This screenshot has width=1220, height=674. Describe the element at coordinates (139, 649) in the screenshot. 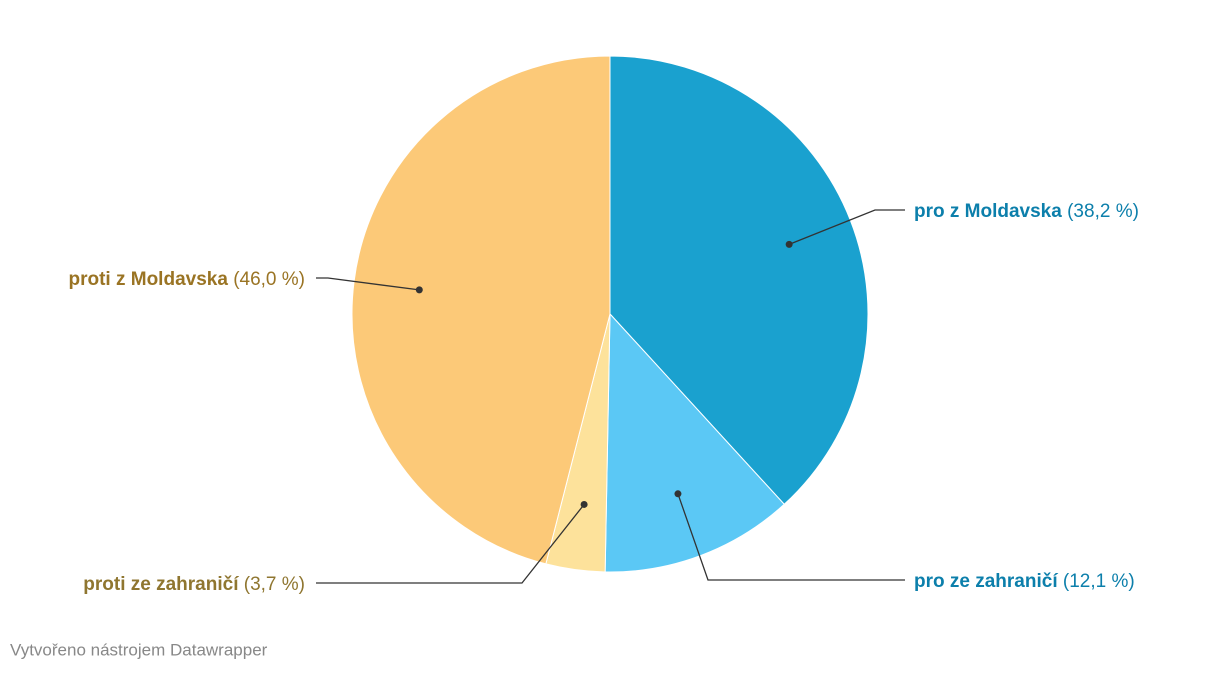

I see `credit: Vytvořeno nástrojem Datawrapper` at that location.